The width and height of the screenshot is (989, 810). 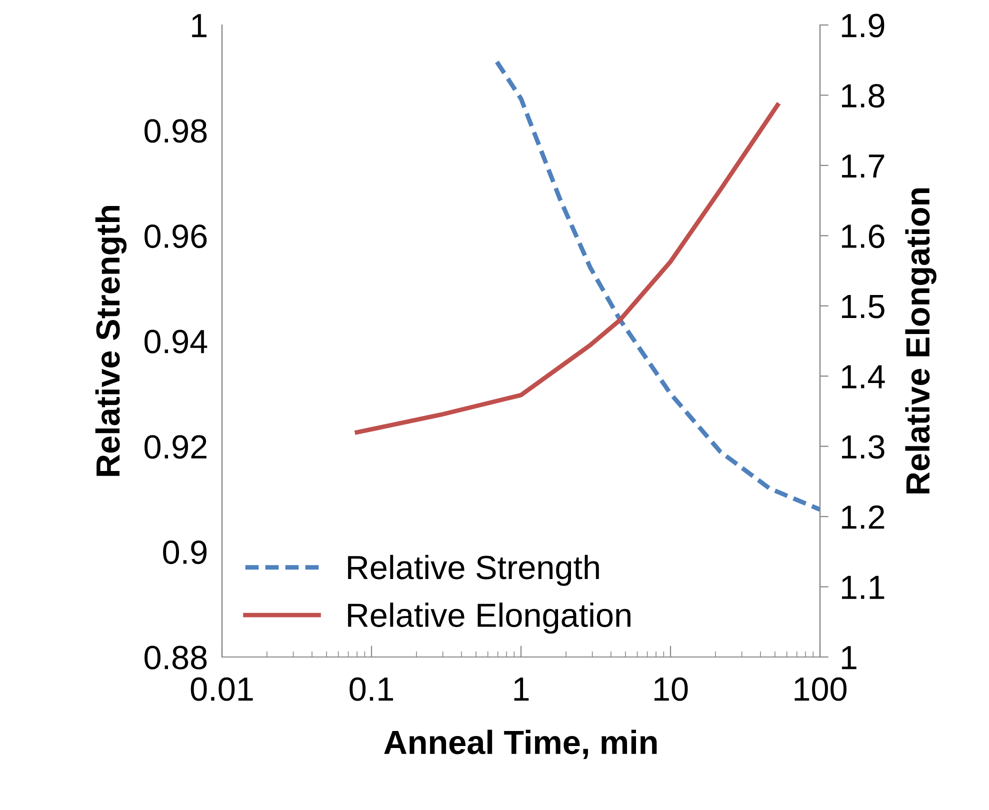 What do you see at coordinates (175, 658) in the screenshot?
I see `y-tick-label: 0.88` at bounding box center [175, 658].